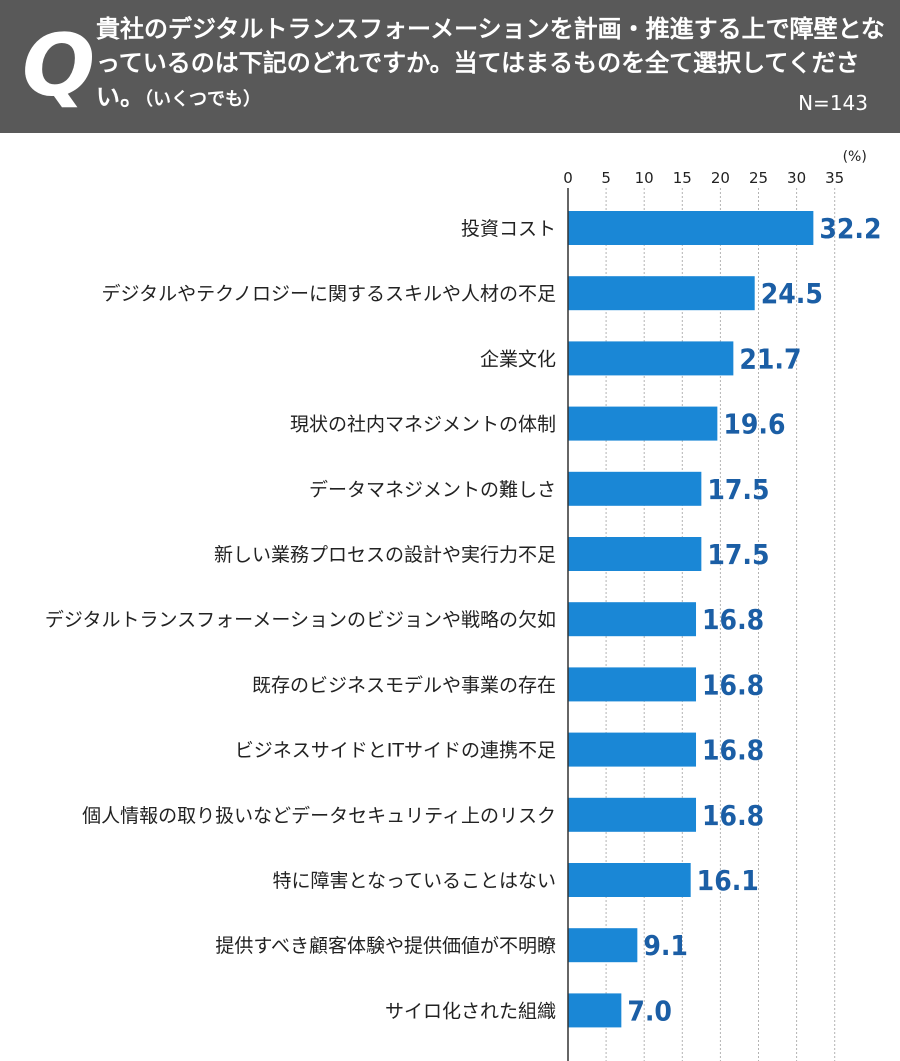  Describe the element at coordinates (665, 945) in the screenshot. I see `value-label: 9.1` at that location.